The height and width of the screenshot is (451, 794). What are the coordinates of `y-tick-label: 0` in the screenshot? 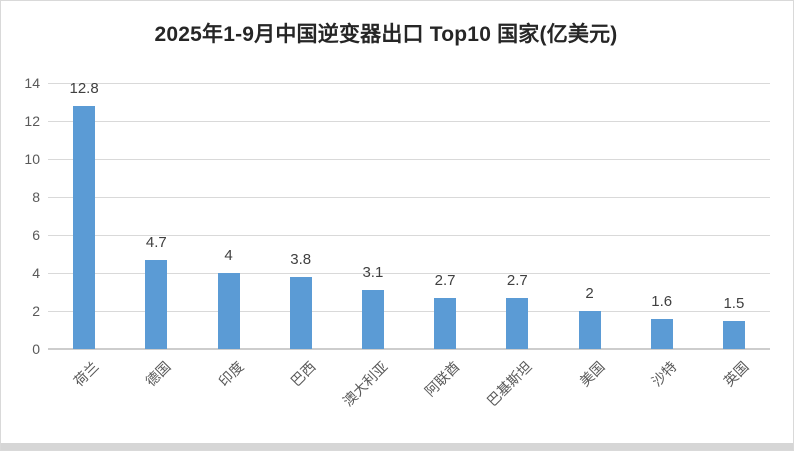 It's located at (36, 349).